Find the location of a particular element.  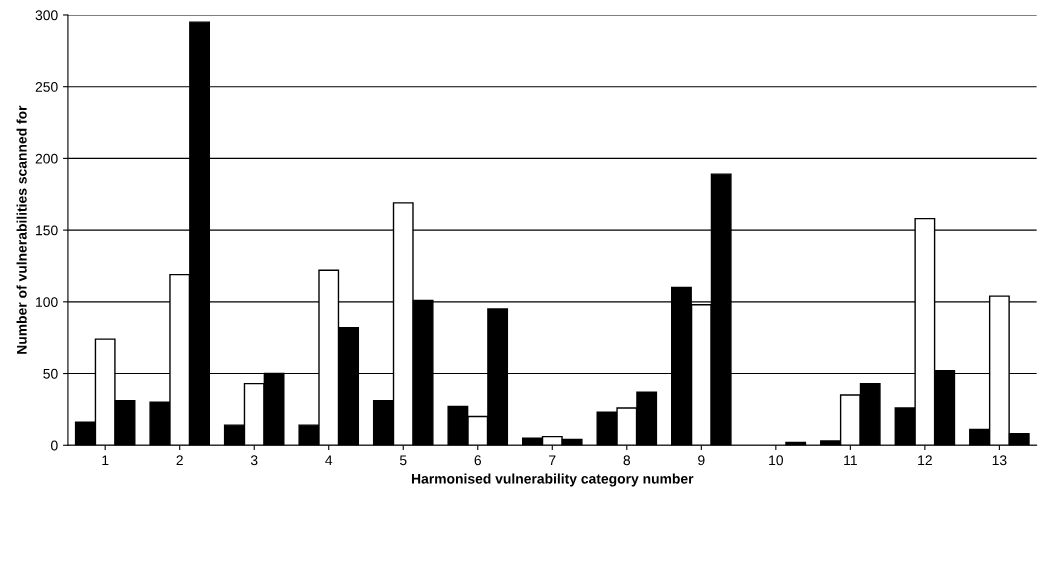

x-tick-label: 13 is located at coordinates (999, 460).